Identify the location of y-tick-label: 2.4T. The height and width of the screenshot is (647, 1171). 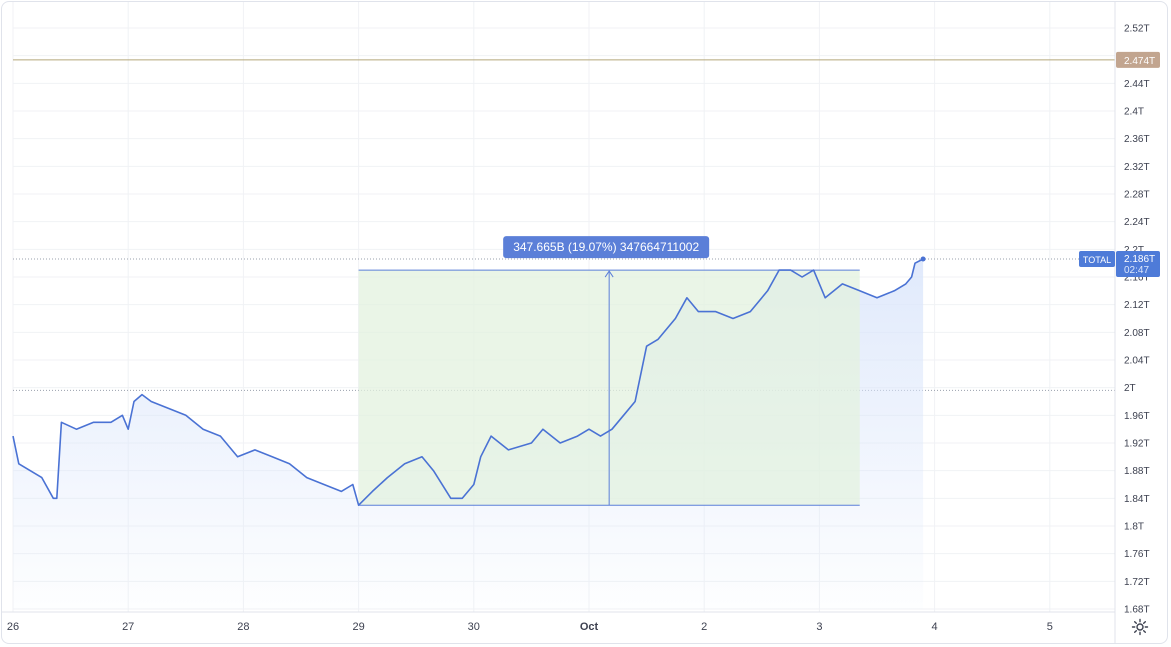
(1134, 112).